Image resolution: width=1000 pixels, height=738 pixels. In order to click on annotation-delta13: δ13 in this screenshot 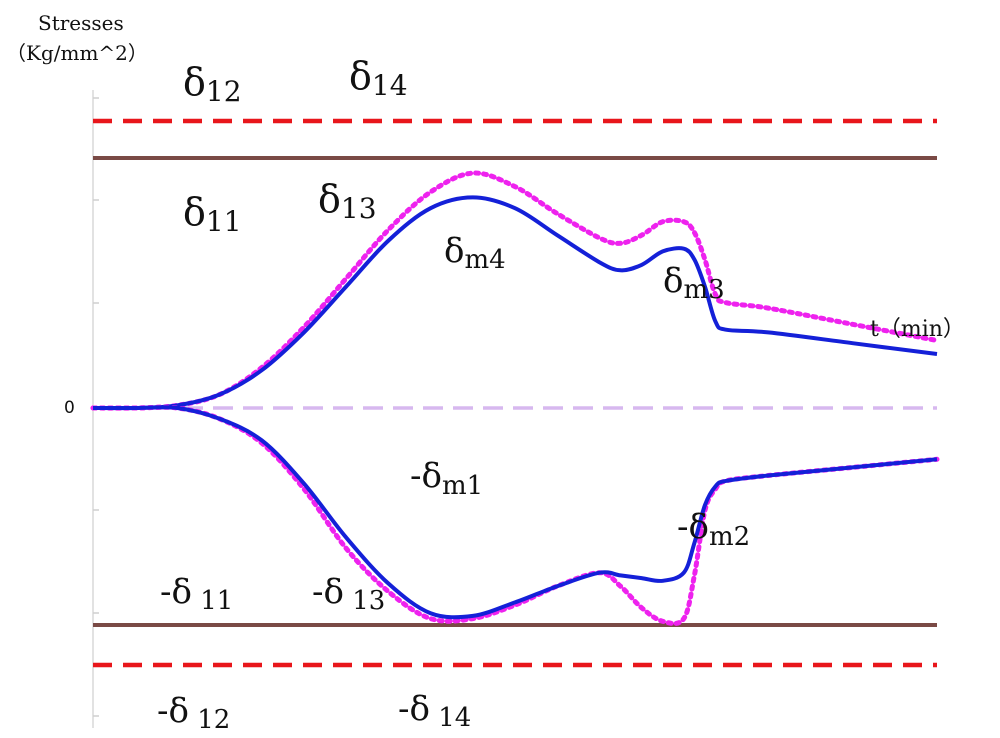, I will do `click(347, 201)`.